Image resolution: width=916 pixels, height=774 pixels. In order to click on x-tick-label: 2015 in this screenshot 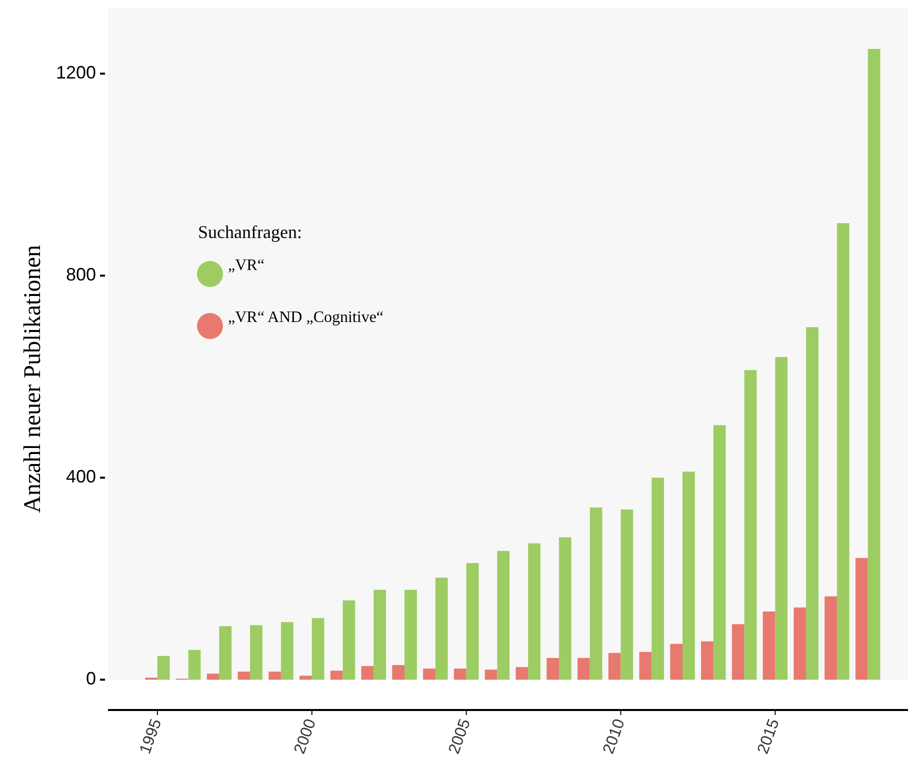, I will do `click(768, 736)`.